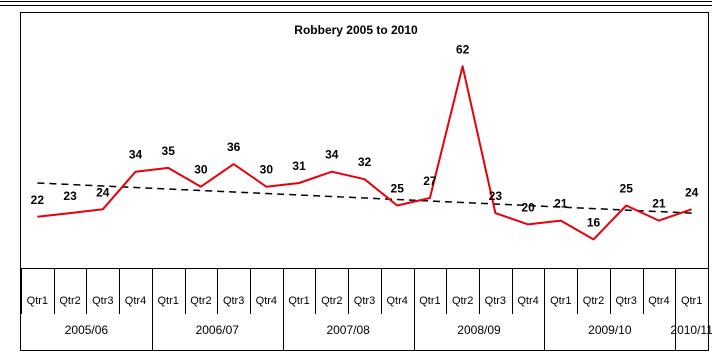 The height and width of the screenshot is (352, 712). I want to click on data-label: 31, so click(299, 166).